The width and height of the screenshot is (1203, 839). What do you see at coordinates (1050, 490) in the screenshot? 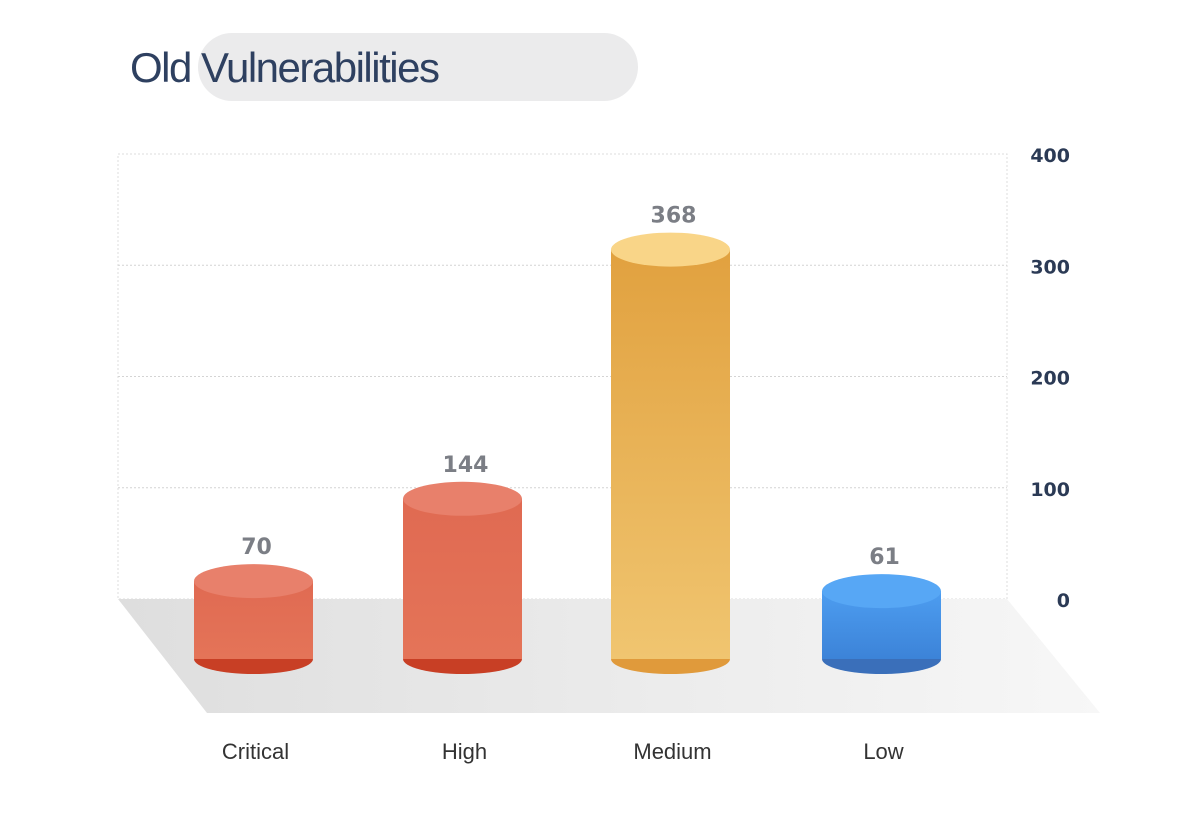
I see `y-tick-label: 100` at bounding box center [1050, 490].